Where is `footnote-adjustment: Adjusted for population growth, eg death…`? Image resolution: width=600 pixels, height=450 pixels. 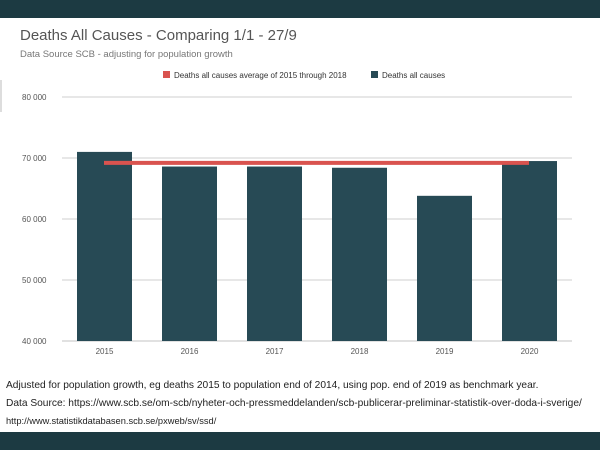
footnote-adjustment: Adjusted for population growth, eg death… is located at coordinates (272, 385).